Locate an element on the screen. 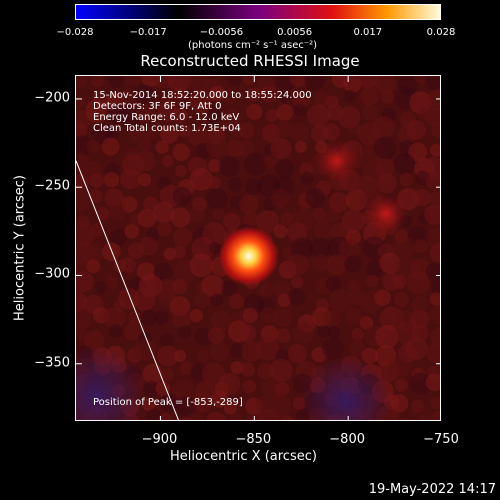 The image size is (500, 500). colorbar-unit: (photons cm⁻² s⁻¹ asec⁻²) is located at coordinates (253, 45).